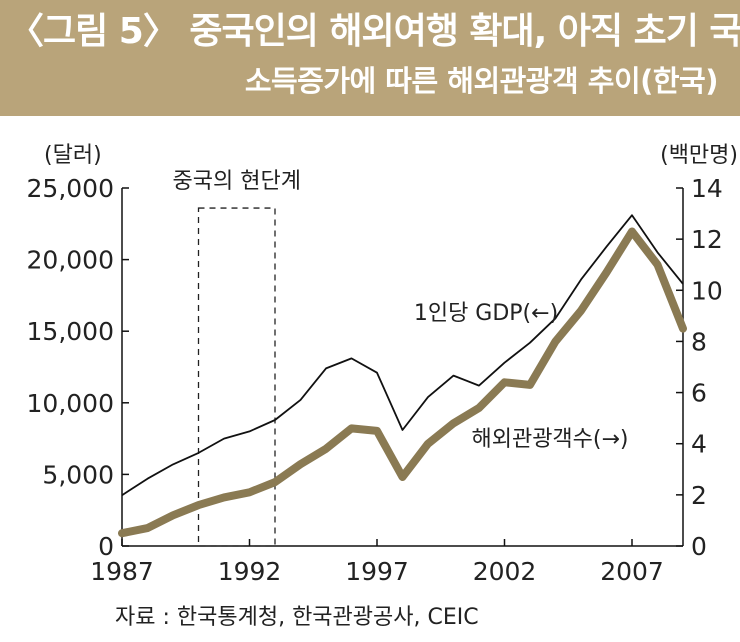 The height and width of the screenshot is (642, 740). I want to click on right-tick-label: 2, so click(699, 495).